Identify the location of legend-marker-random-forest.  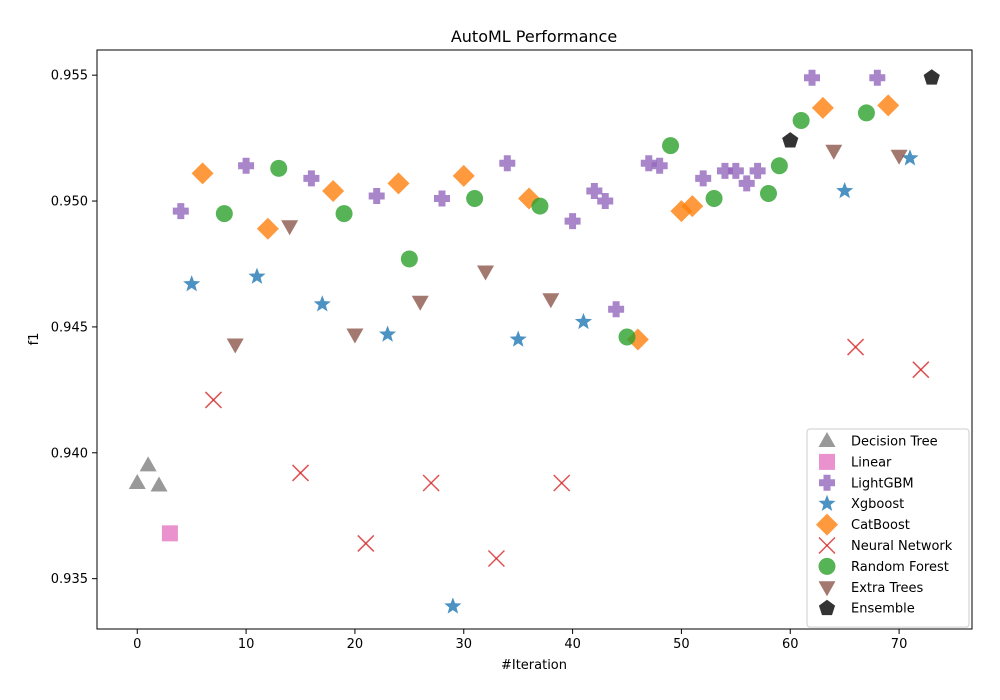
(827, 566).